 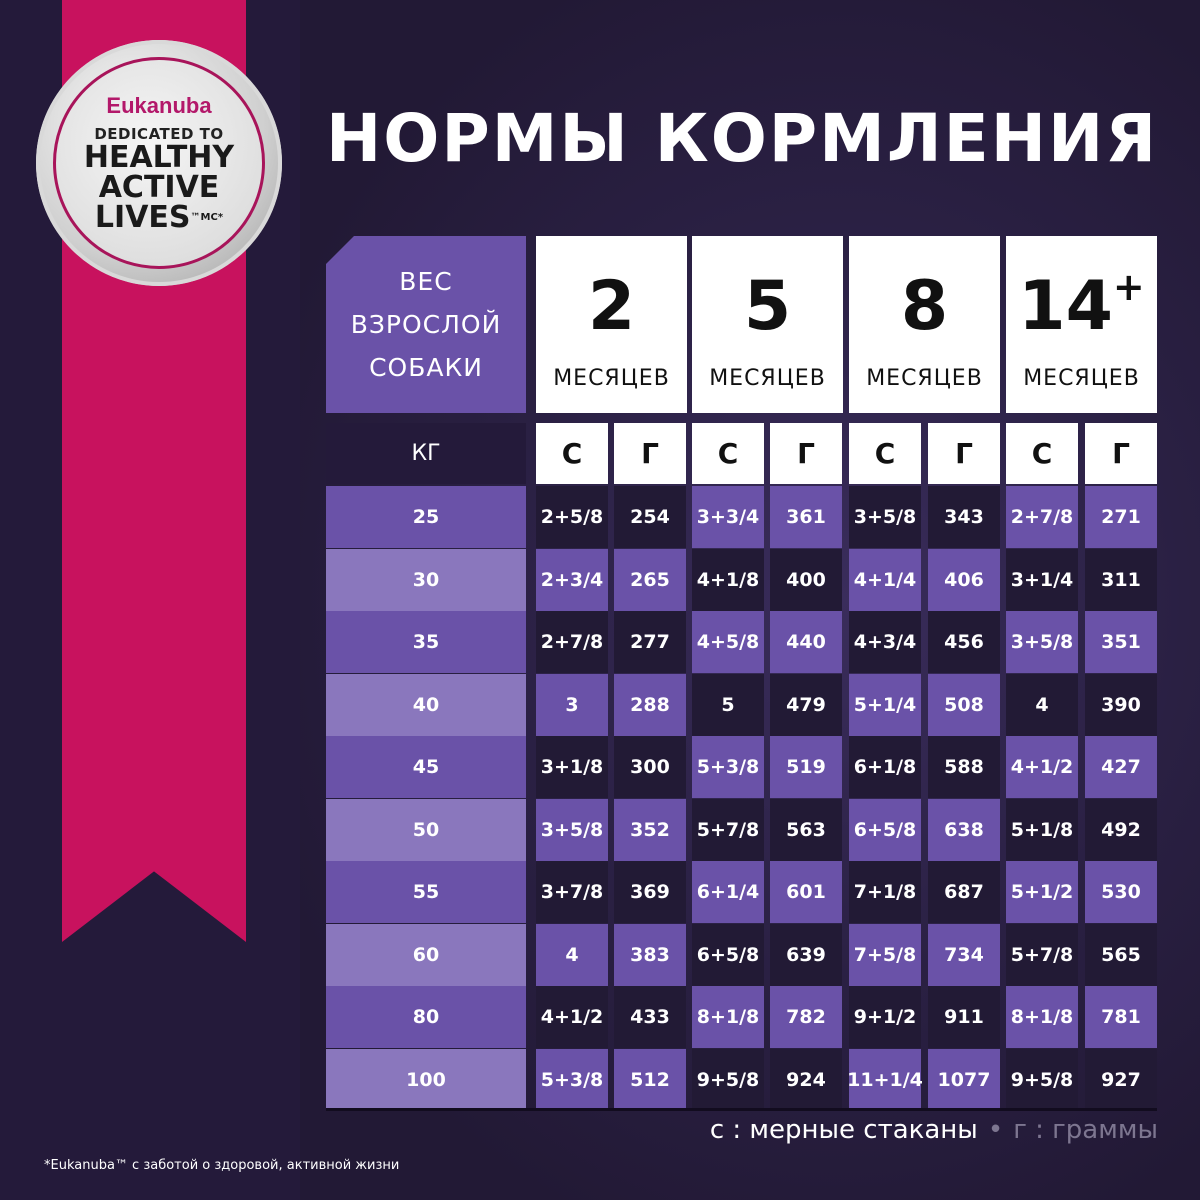 I want to click on grams-cell: 781, so click(x=1121, y=1017).